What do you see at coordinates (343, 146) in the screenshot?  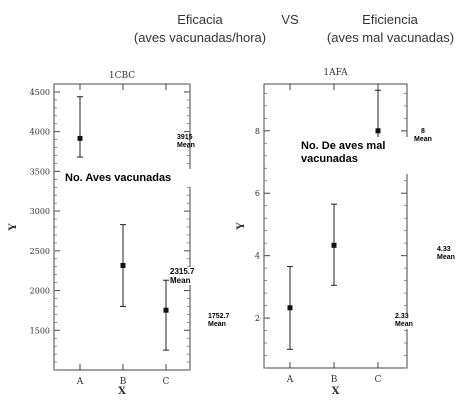 I see `right-overlay-line1: No. De aves mal` at bounding box center [343, 146].